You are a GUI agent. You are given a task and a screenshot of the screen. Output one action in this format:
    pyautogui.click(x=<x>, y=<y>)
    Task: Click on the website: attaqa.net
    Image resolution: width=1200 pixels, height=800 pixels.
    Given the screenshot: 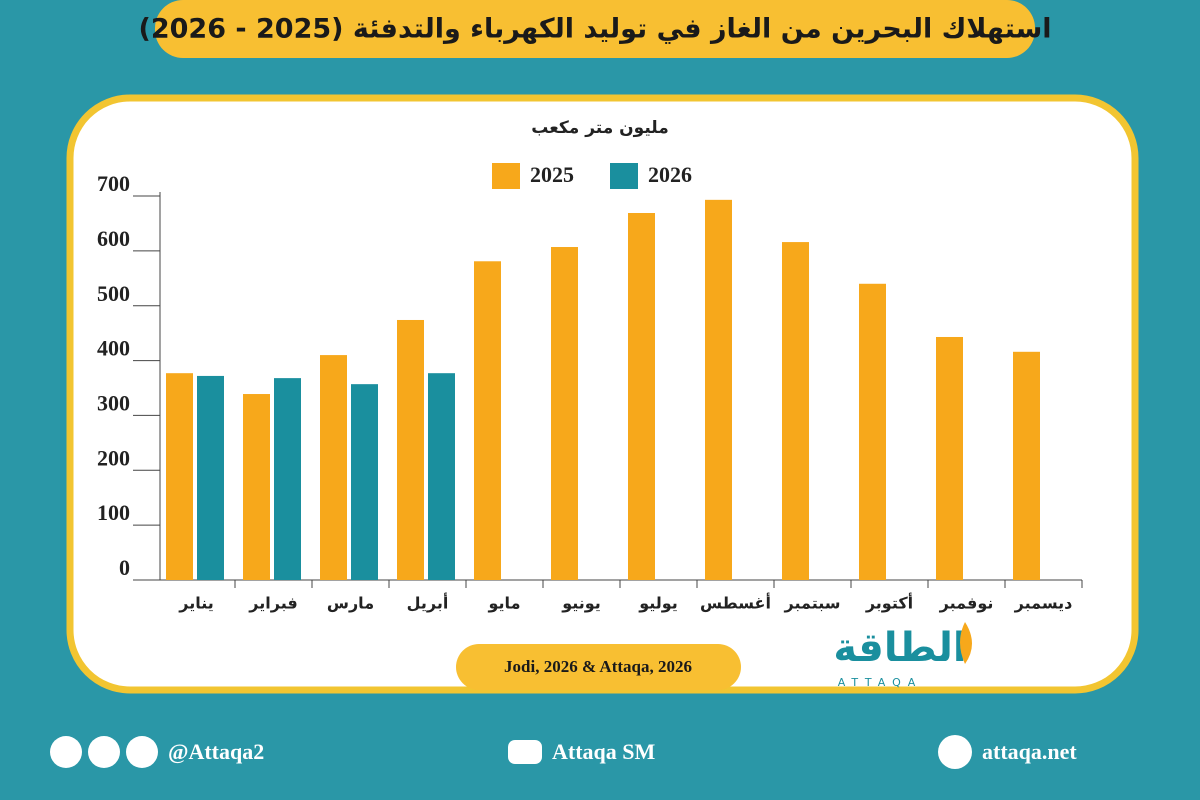 What is the action you would take?
    pyautogui.click(x=1029, y=751)
    